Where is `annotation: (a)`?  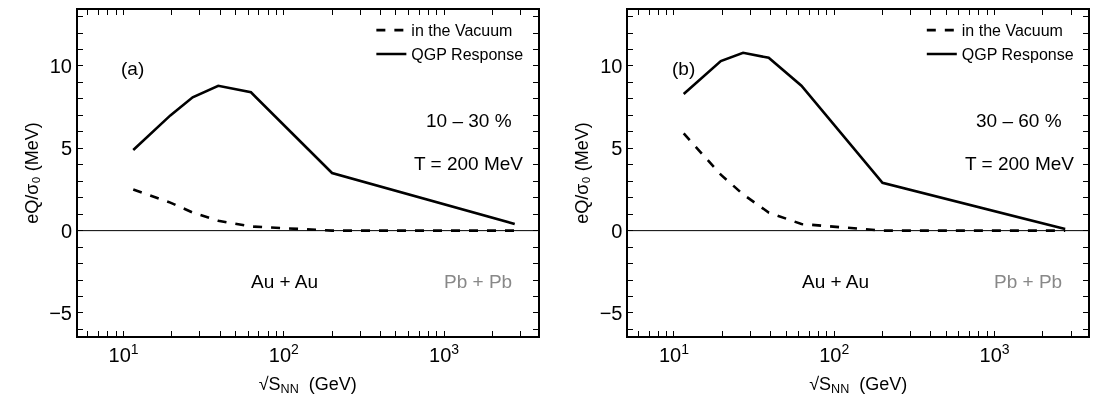 annotation: (a) is located at coordinates (133, 68).